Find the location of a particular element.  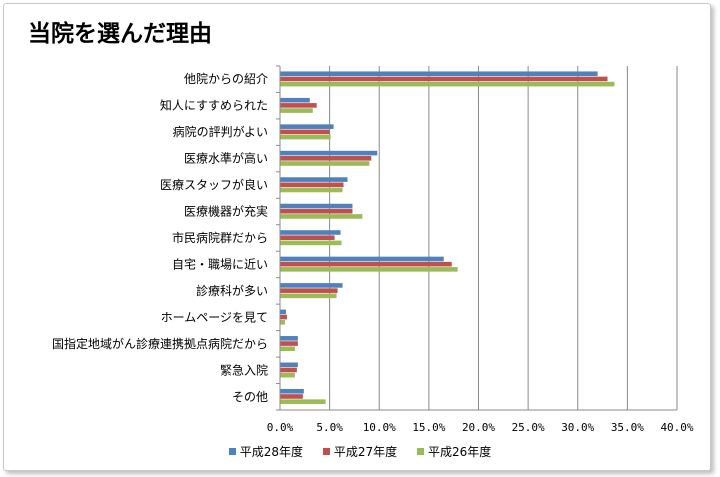

category-label: 診療科が多い is located at coordinates (232, 290).